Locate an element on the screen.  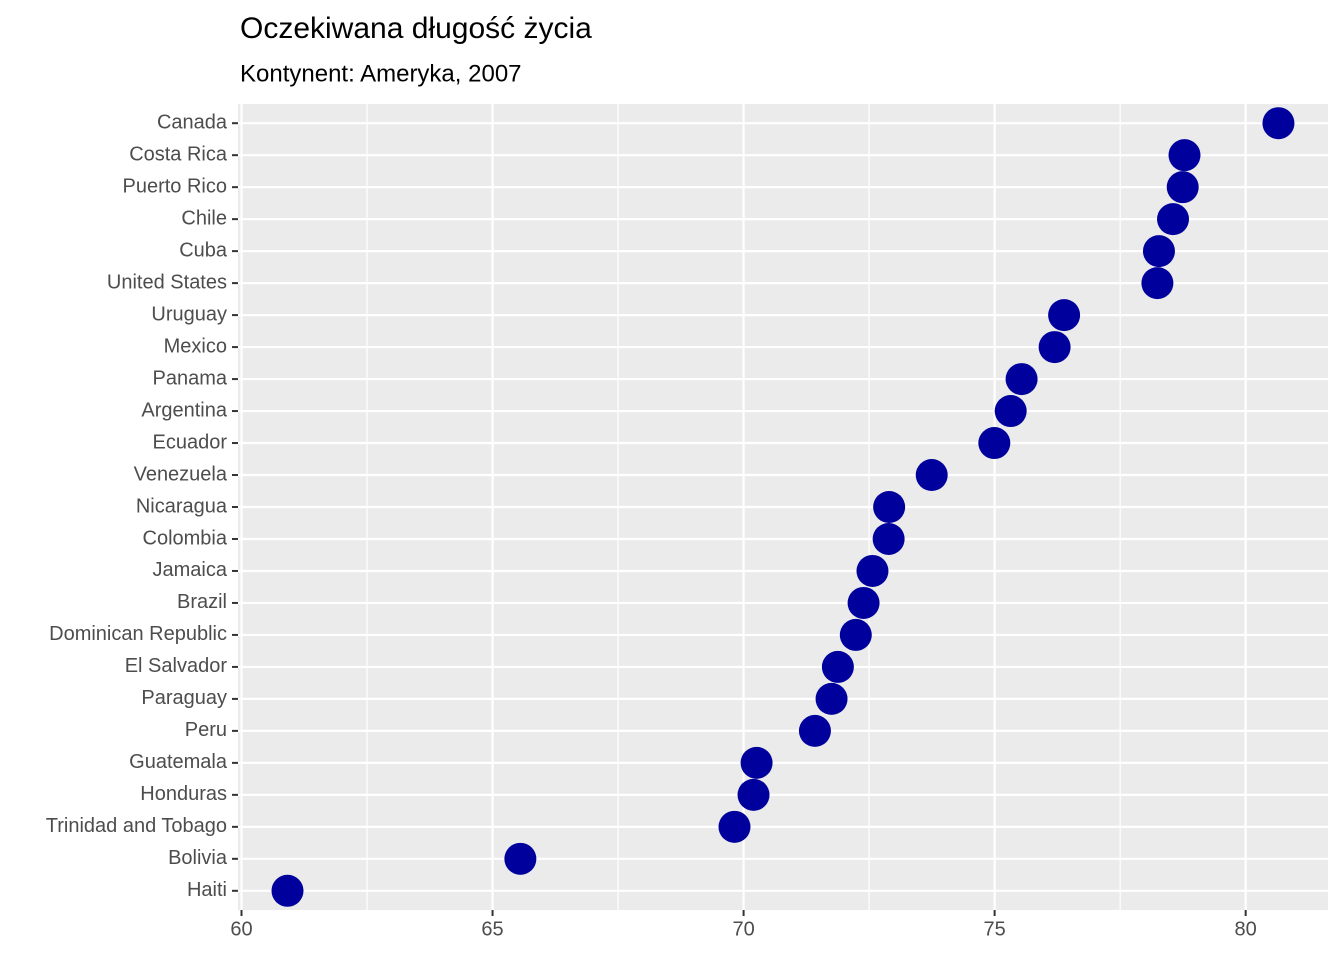
y-tick-label: Nicaragua is located at coordinates (182, 506).